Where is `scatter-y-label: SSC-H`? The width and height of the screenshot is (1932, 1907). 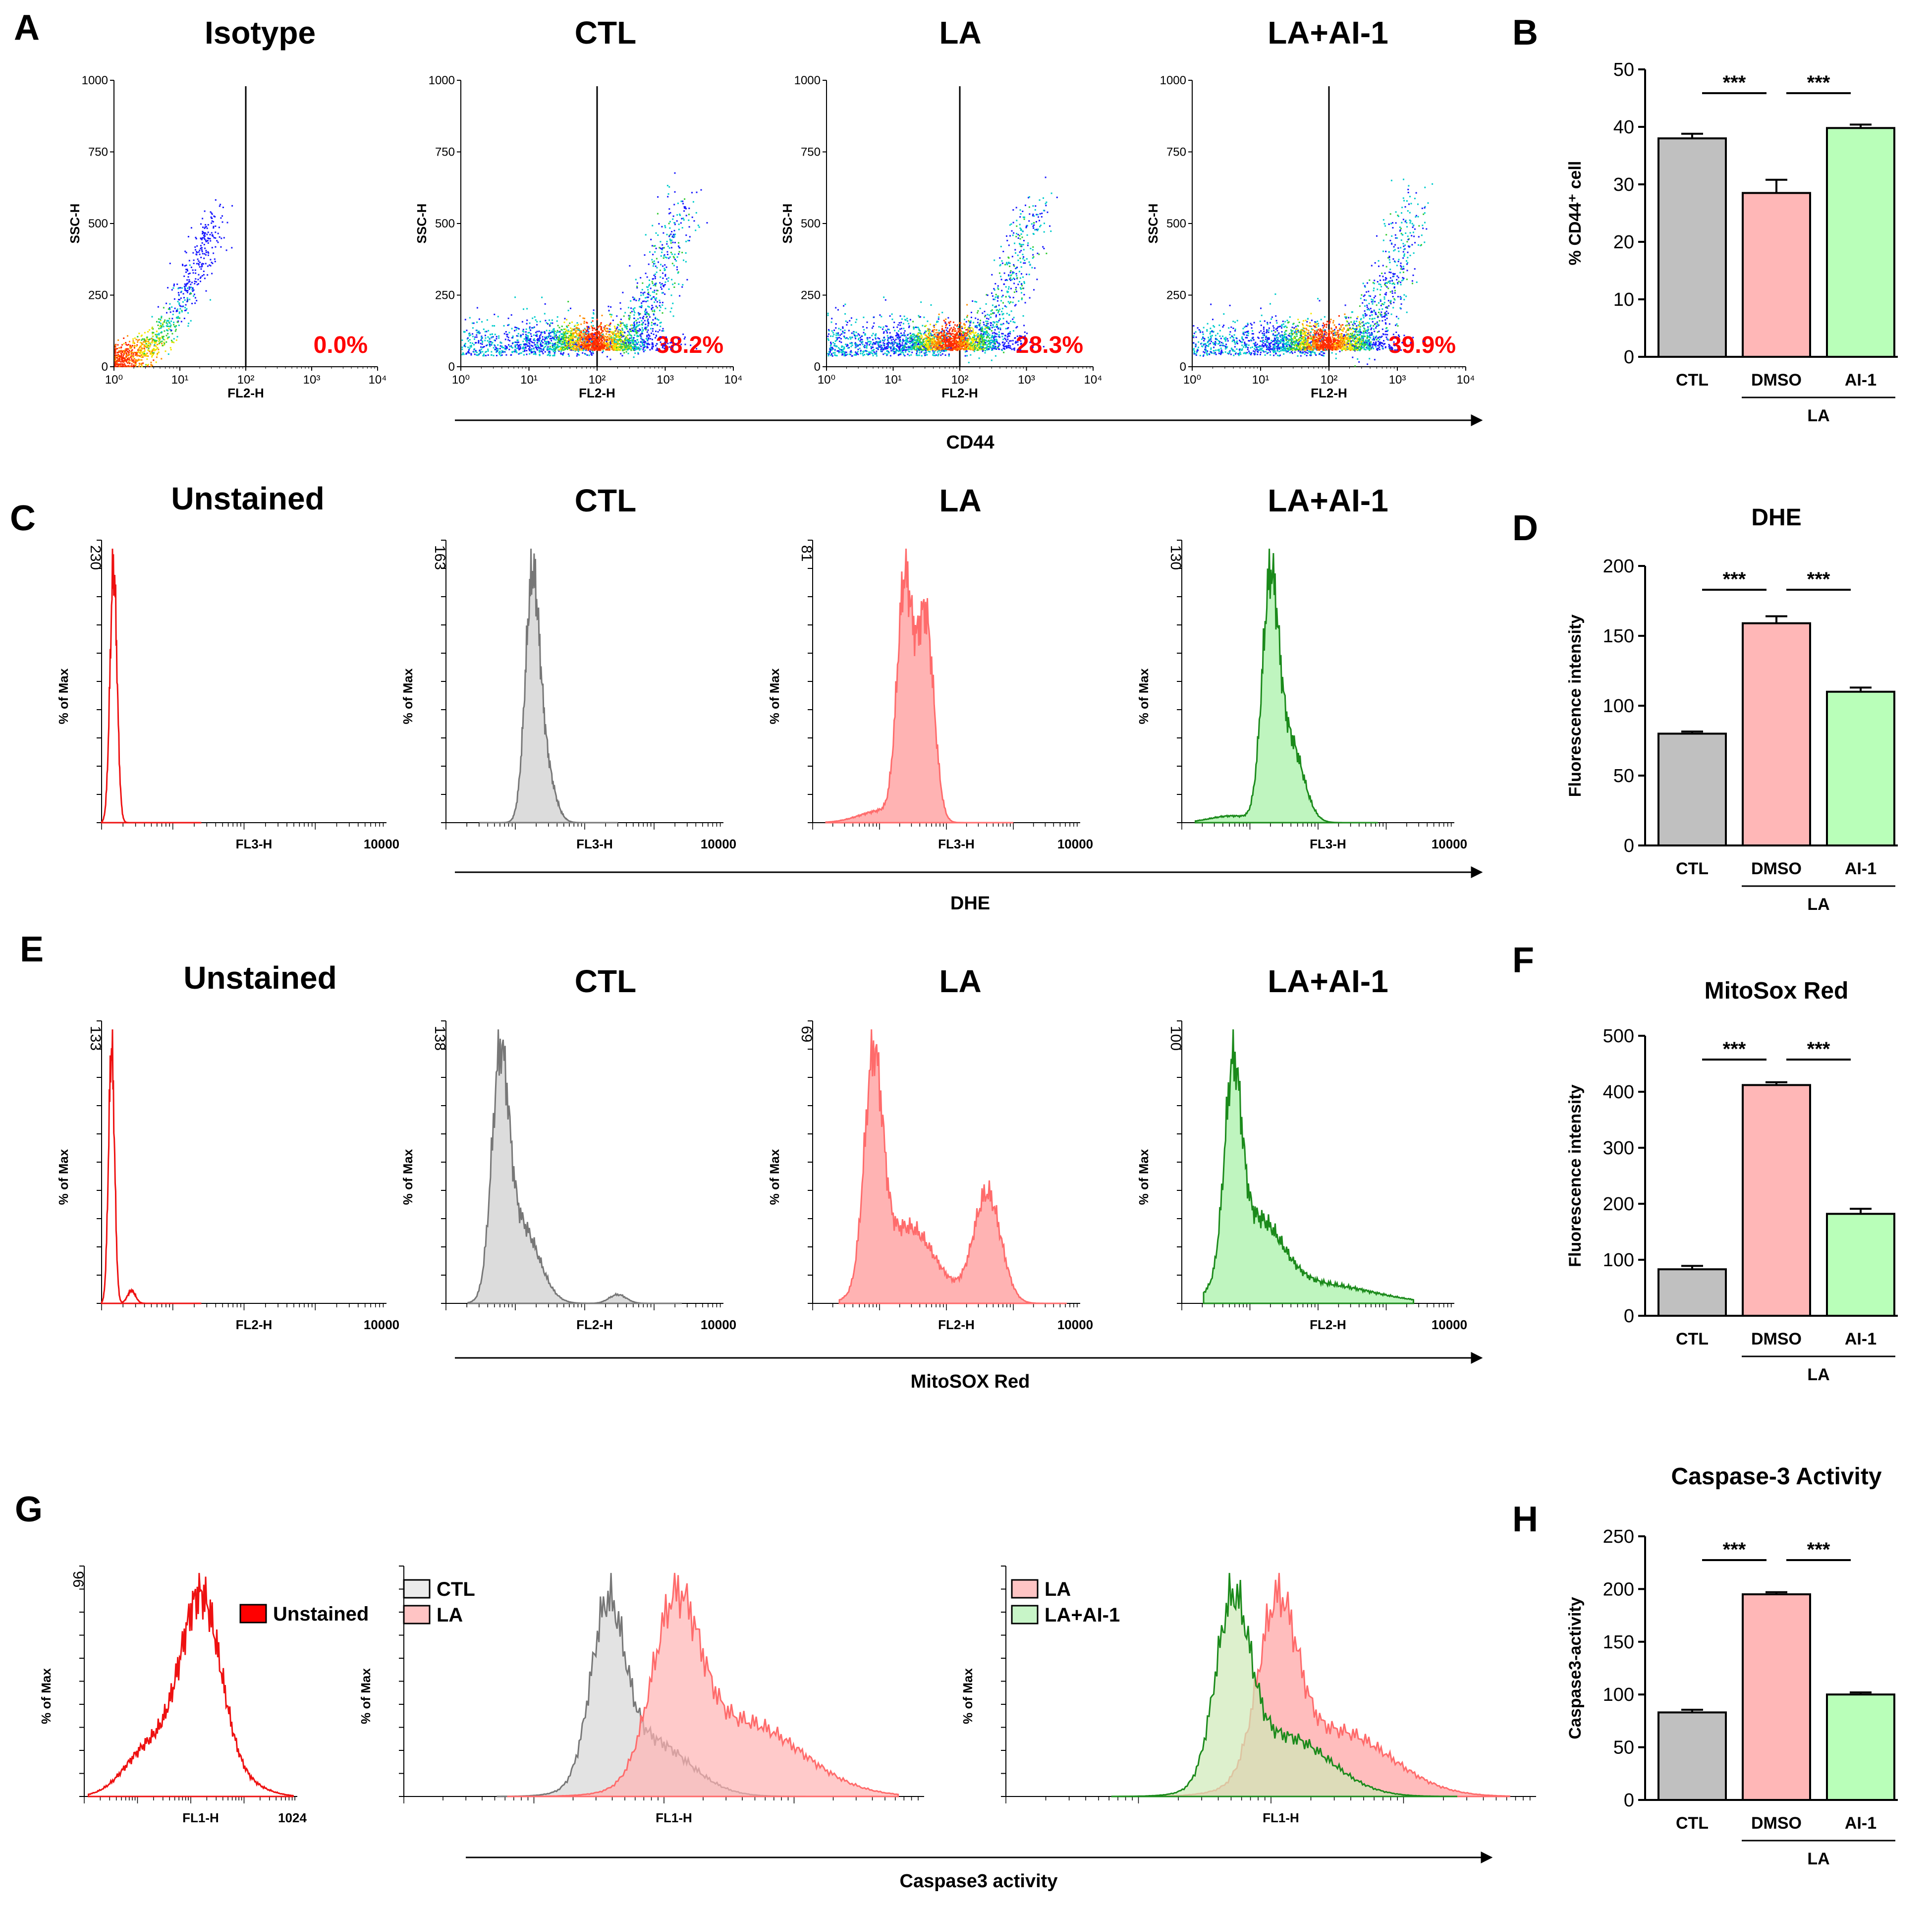 scatter-y-label: SSC-H is located at coordinates (74, 224).